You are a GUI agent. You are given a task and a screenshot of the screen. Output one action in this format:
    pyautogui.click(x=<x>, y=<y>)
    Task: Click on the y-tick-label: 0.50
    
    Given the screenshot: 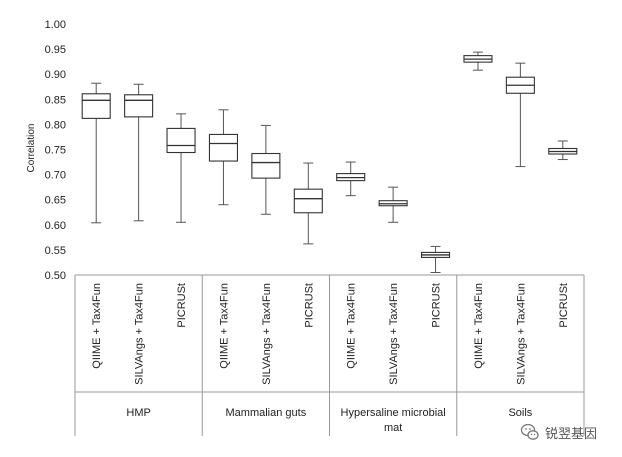 What is the action you would take?
    pyautogui.click(x=55, y=276)
    